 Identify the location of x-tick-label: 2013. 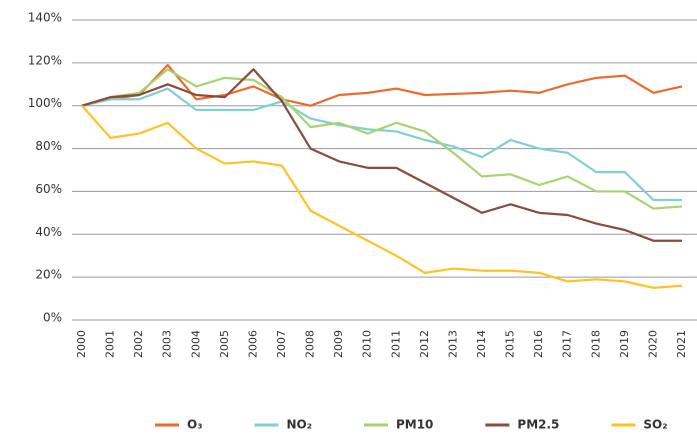
(452, 344).